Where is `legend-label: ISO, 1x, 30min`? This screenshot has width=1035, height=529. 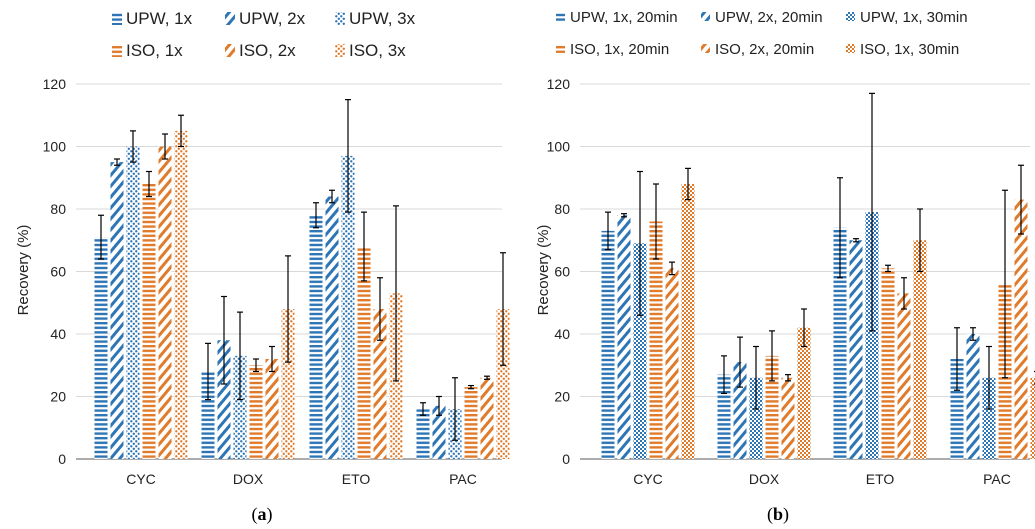
legend-label: ISO, 1x, 30min is located at coordinates (909, 49).